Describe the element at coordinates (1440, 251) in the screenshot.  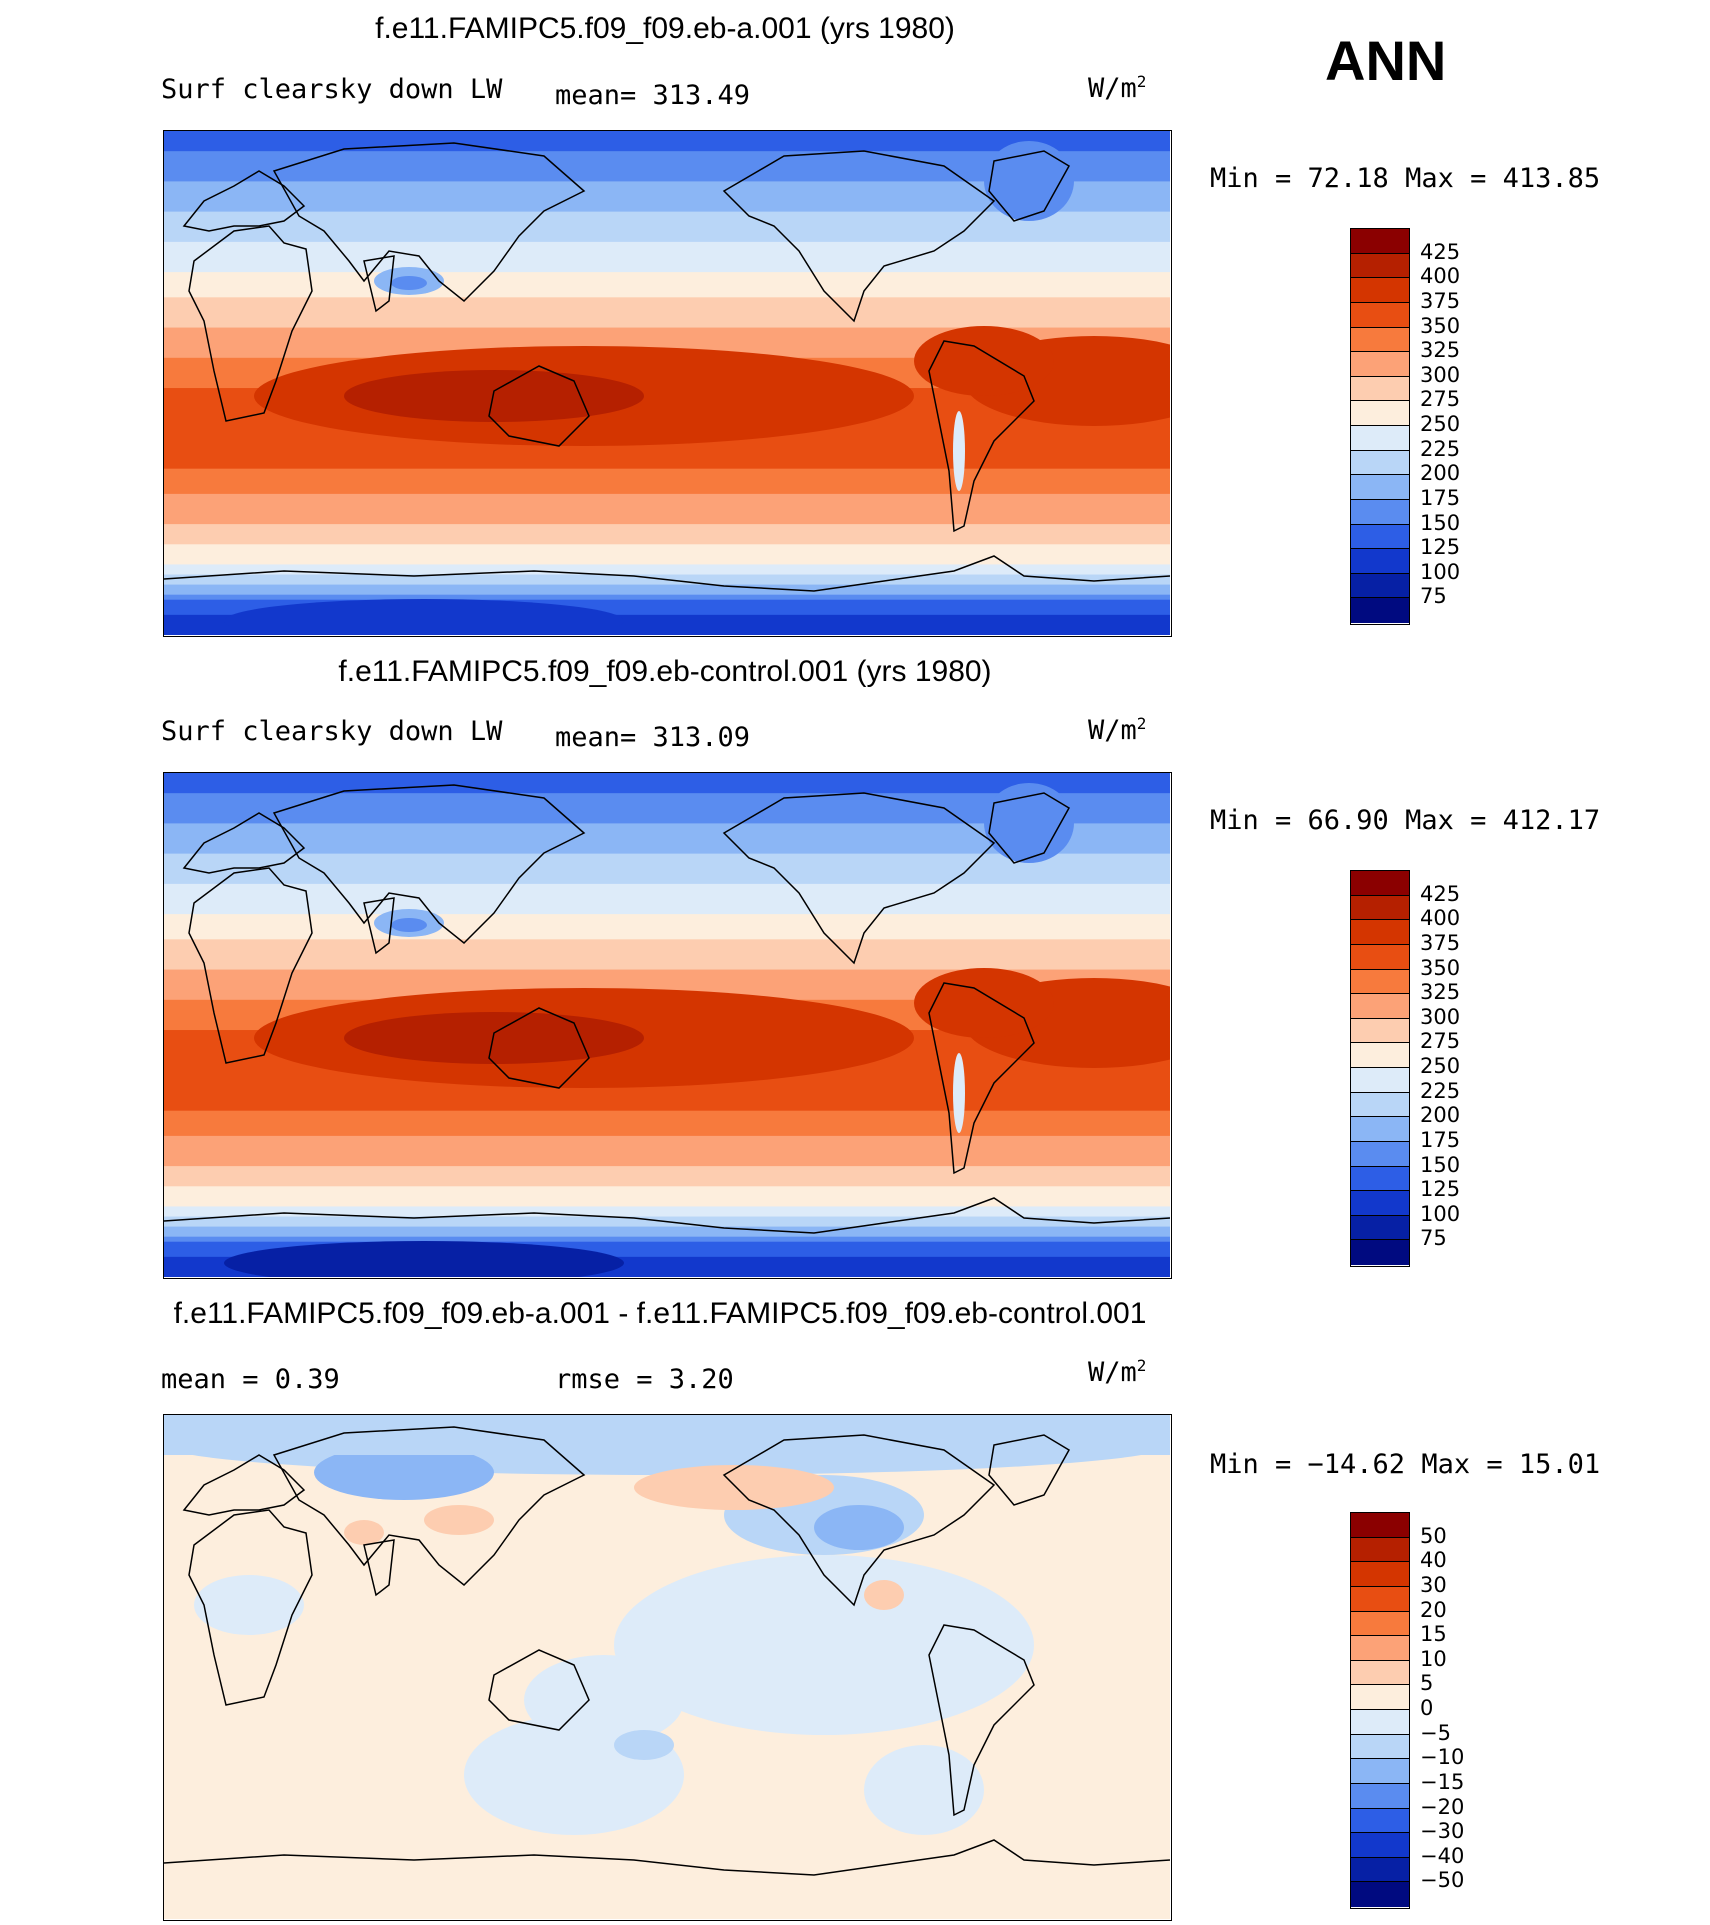
I see `colorbar-tick-label: 425` at that location.